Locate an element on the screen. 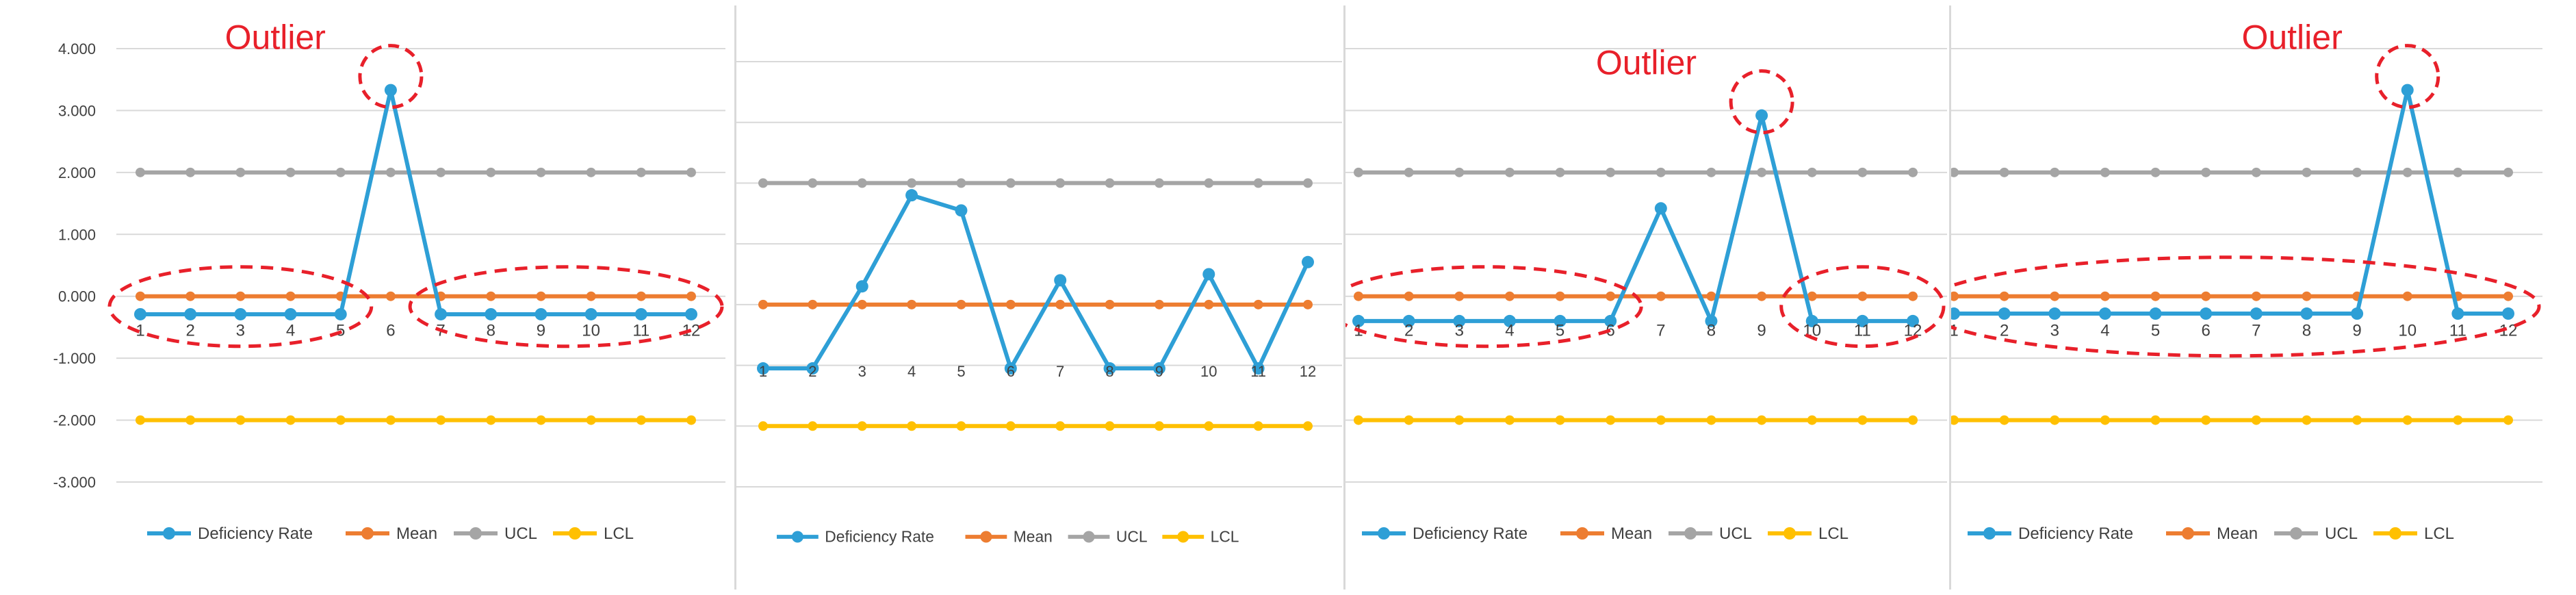 The width and height of the screenshot is (2576, 595). x-tick-label: 7 is located at coordinates (1060, 371).